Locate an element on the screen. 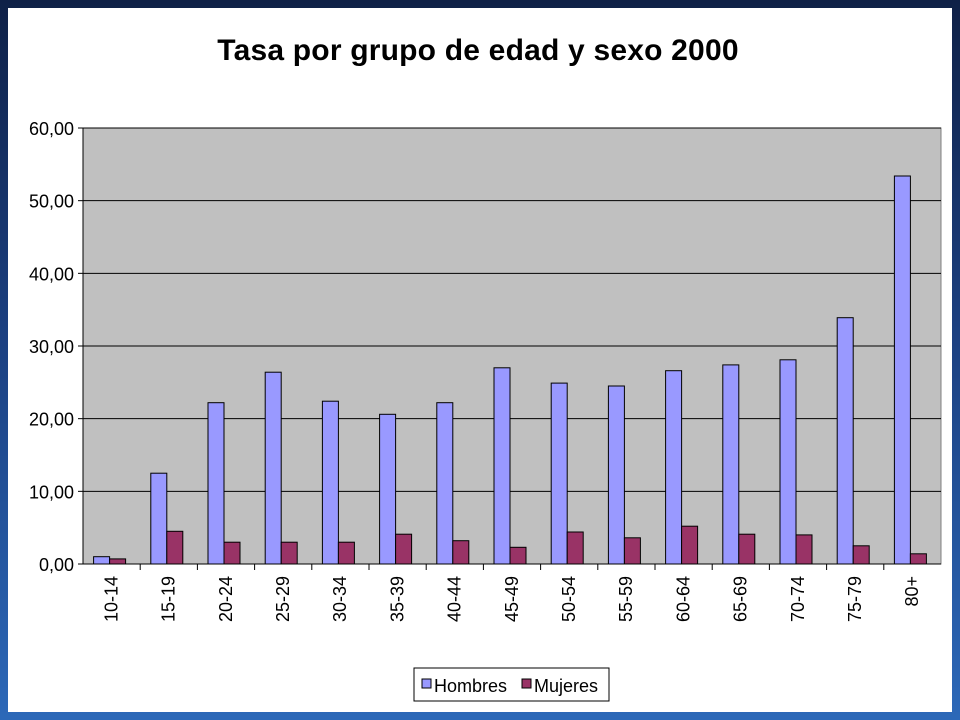 The image size is (960, 720). y-tick-label: 10,00 is located at coordinates (51, 492).